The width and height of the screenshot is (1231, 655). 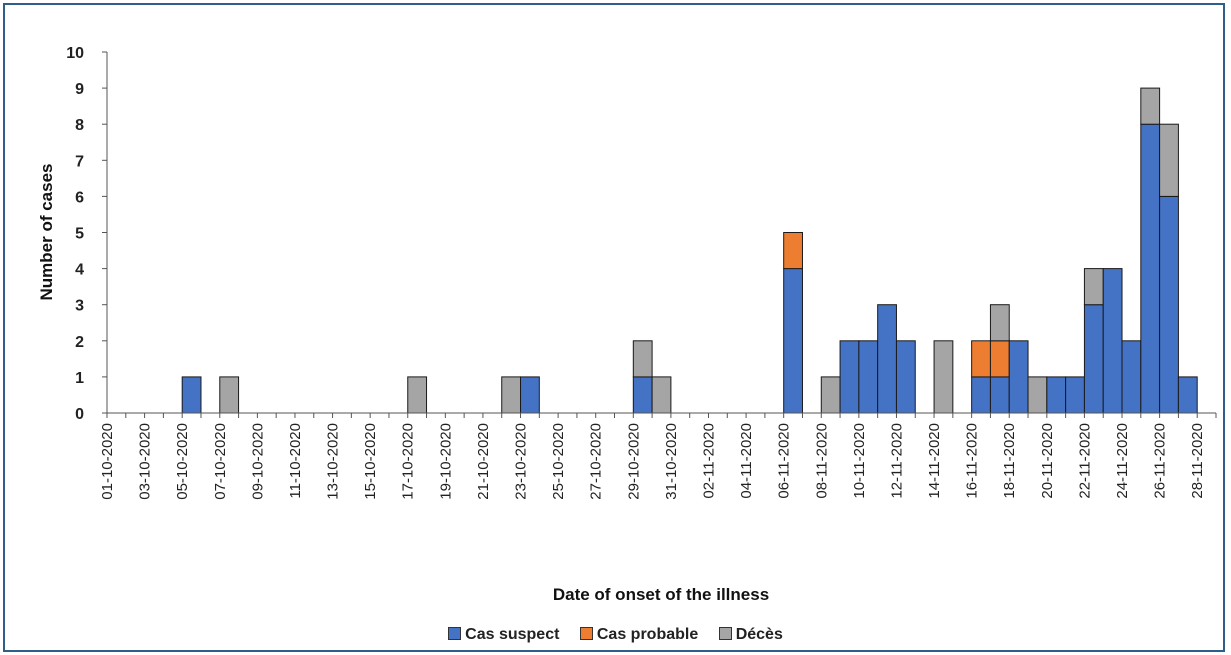 I want to click on x-tick-label-10-11-2020: 10-11-2020, so click(x=859, y=461).